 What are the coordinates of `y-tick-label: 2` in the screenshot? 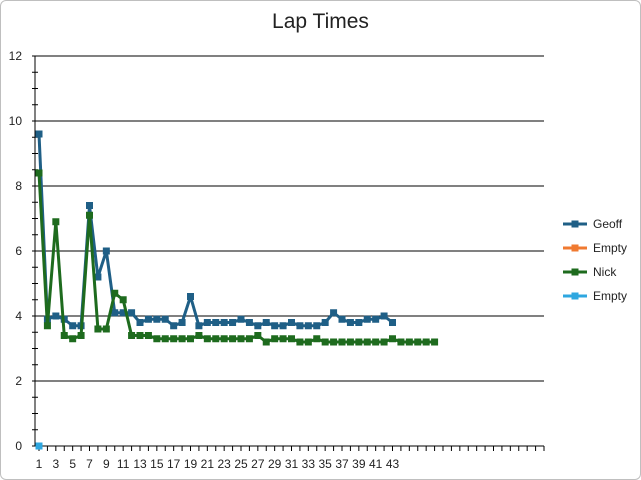 It's located at (18, 381).